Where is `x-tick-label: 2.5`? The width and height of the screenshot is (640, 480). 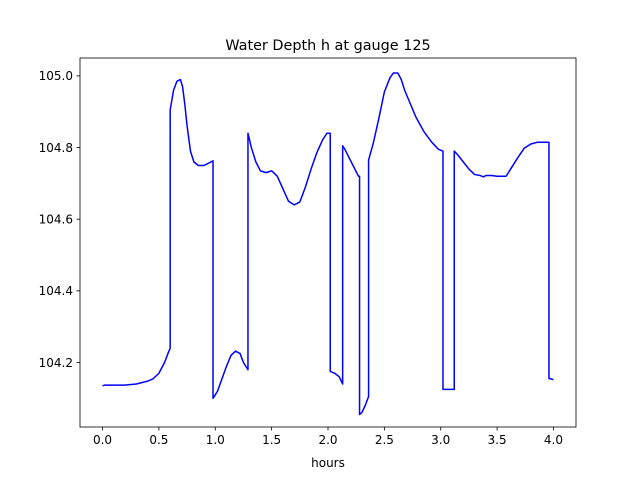
x-tick-label: 2.5 is located at coordinates (384, 440).